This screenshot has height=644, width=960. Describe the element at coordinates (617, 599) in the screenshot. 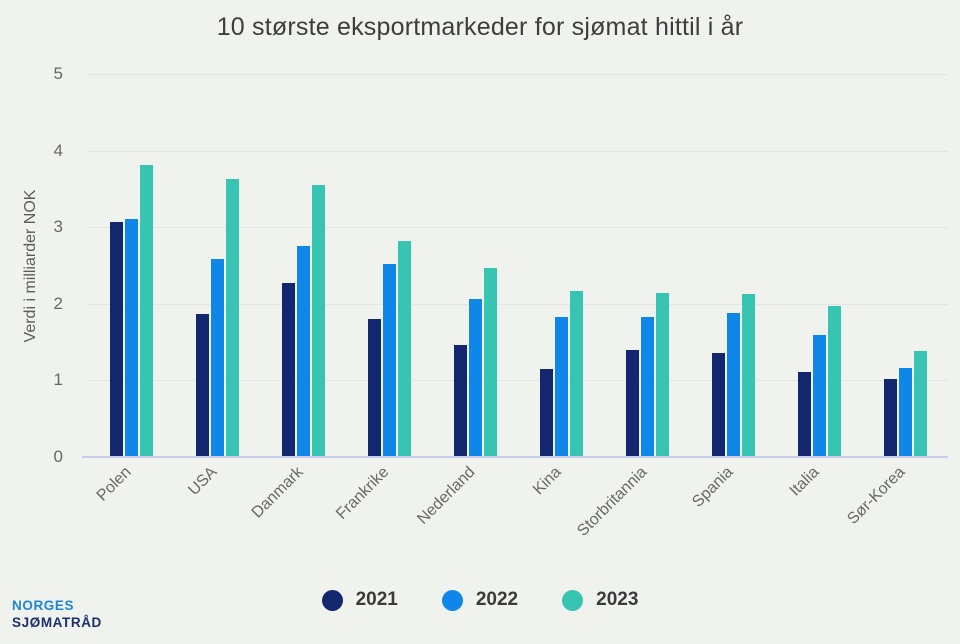

I see `legend-label-2023: 2023` at that location.